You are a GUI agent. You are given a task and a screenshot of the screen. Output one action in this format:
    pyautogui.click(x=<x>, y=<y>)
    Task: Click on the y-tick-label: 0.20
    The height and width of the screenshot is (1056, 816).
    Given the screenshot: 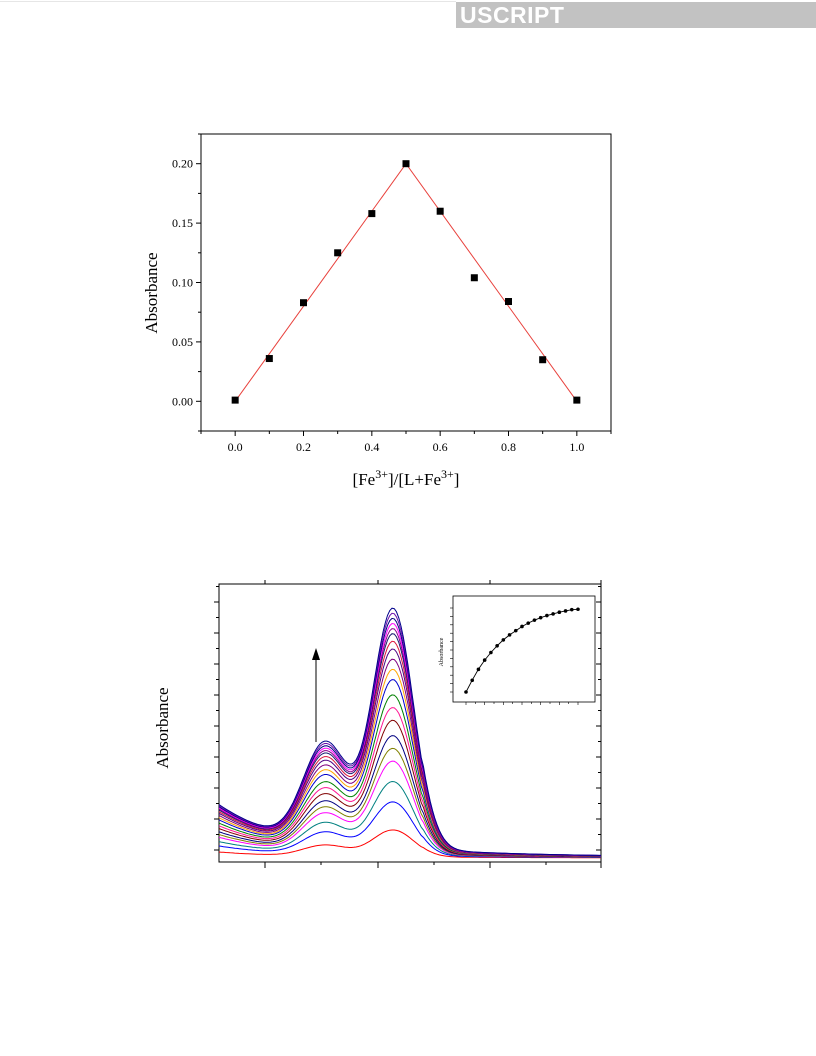 What is the action you would take?
    pyautogui.click(x=182, y=164)
    